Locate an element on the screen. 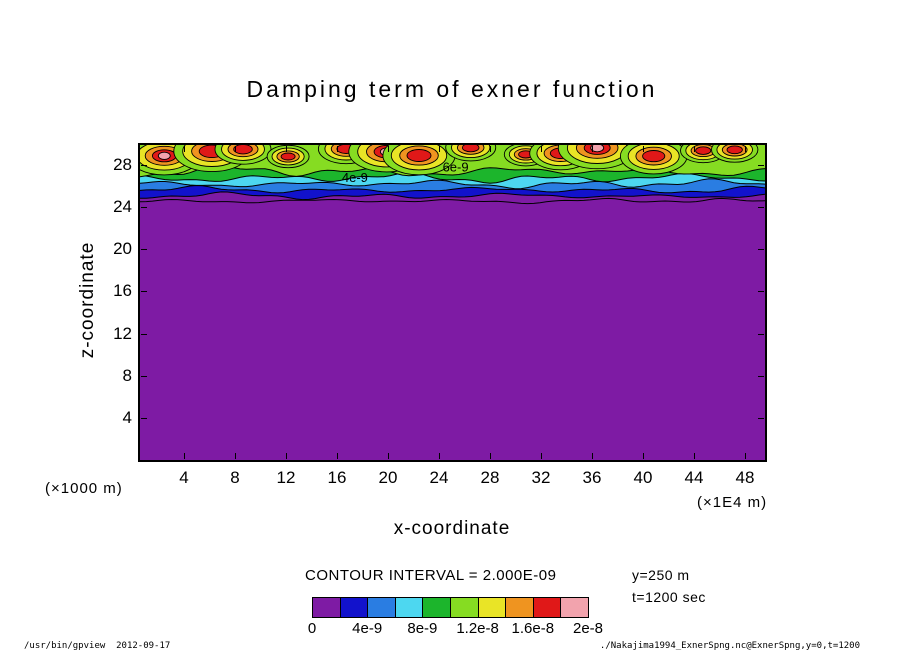  colorbar-tick-label: 0 is located at coordinates (312, 628).